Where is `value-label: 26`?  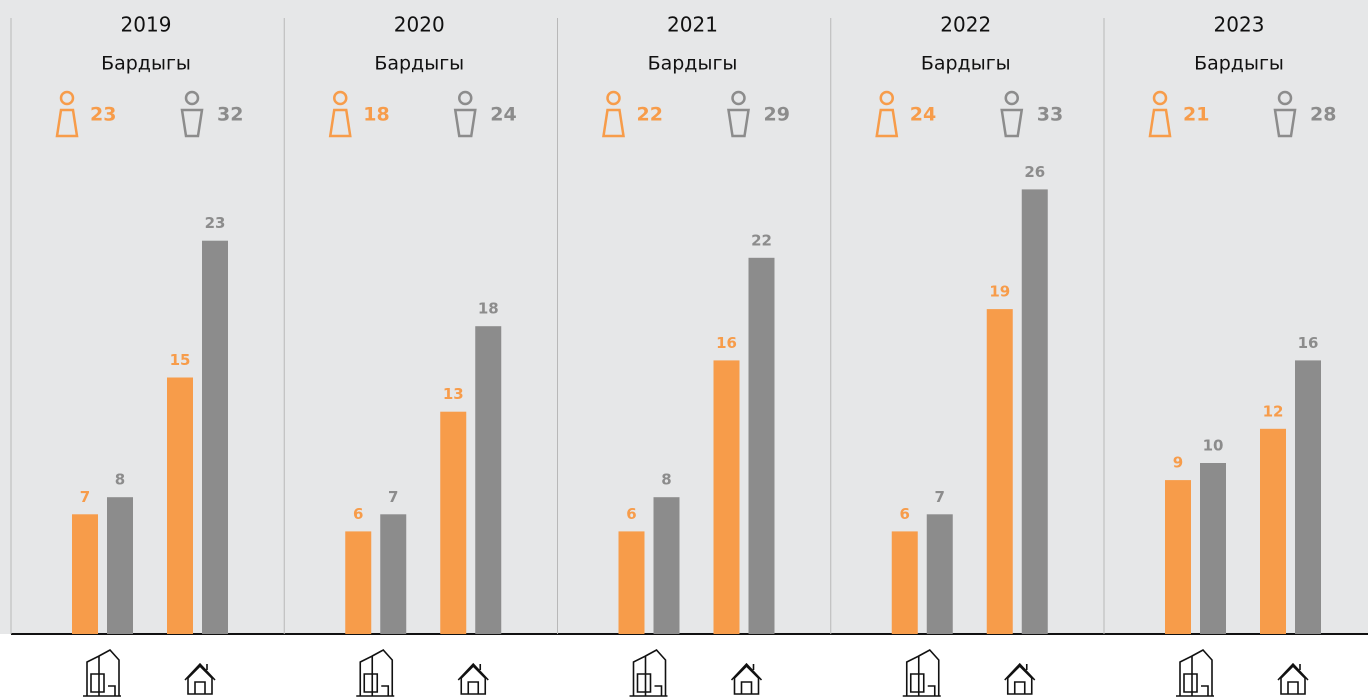 value-label: 26 is located at coordinates (1034, 172).